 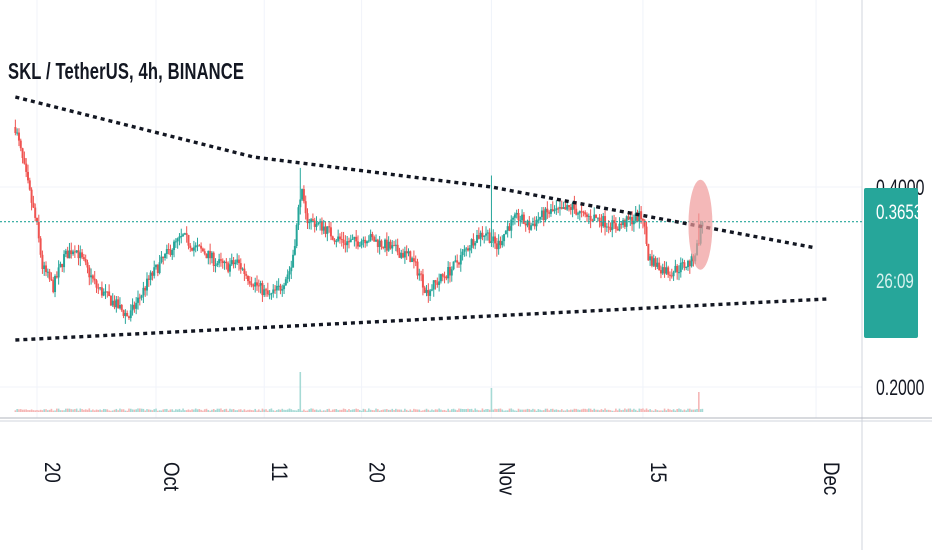 What do you see at coordinates (126, 71) in the screenshot?
I see `symbol-title: SKL / TetherUS, 4h, BINANCE` at bounding box center [126, 71].